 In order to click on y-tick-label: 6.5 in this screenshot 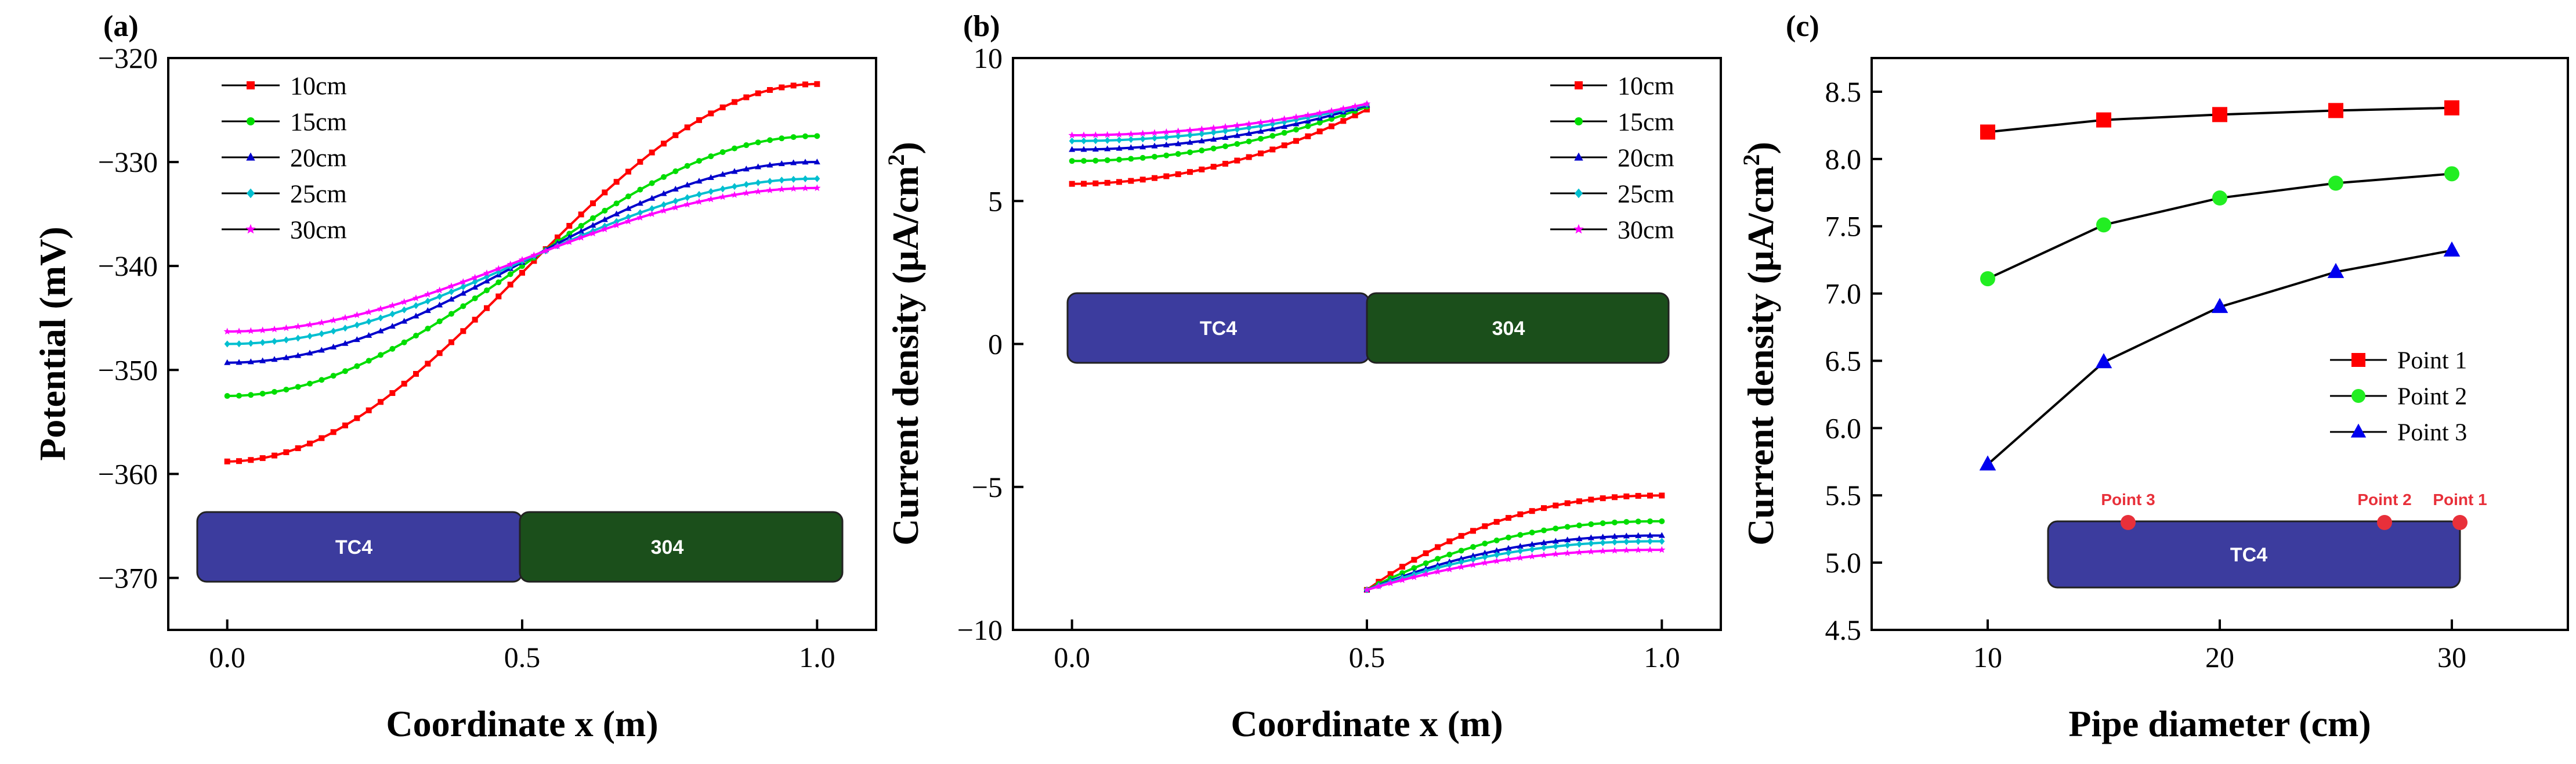, I will do `click(1843, 360)`.